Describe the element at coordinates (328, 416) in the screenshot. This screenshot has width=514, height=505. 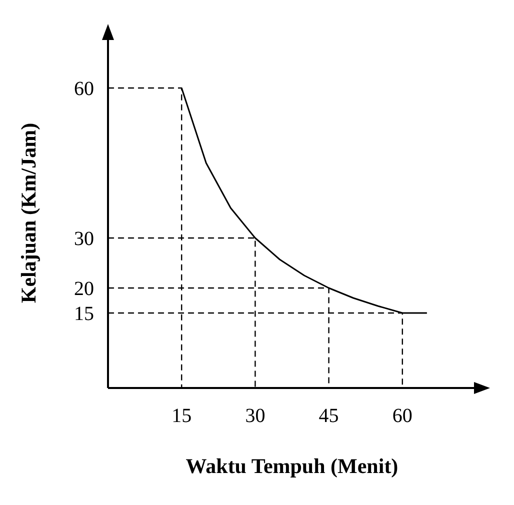
I see `x-tick-label: 45` at that location.